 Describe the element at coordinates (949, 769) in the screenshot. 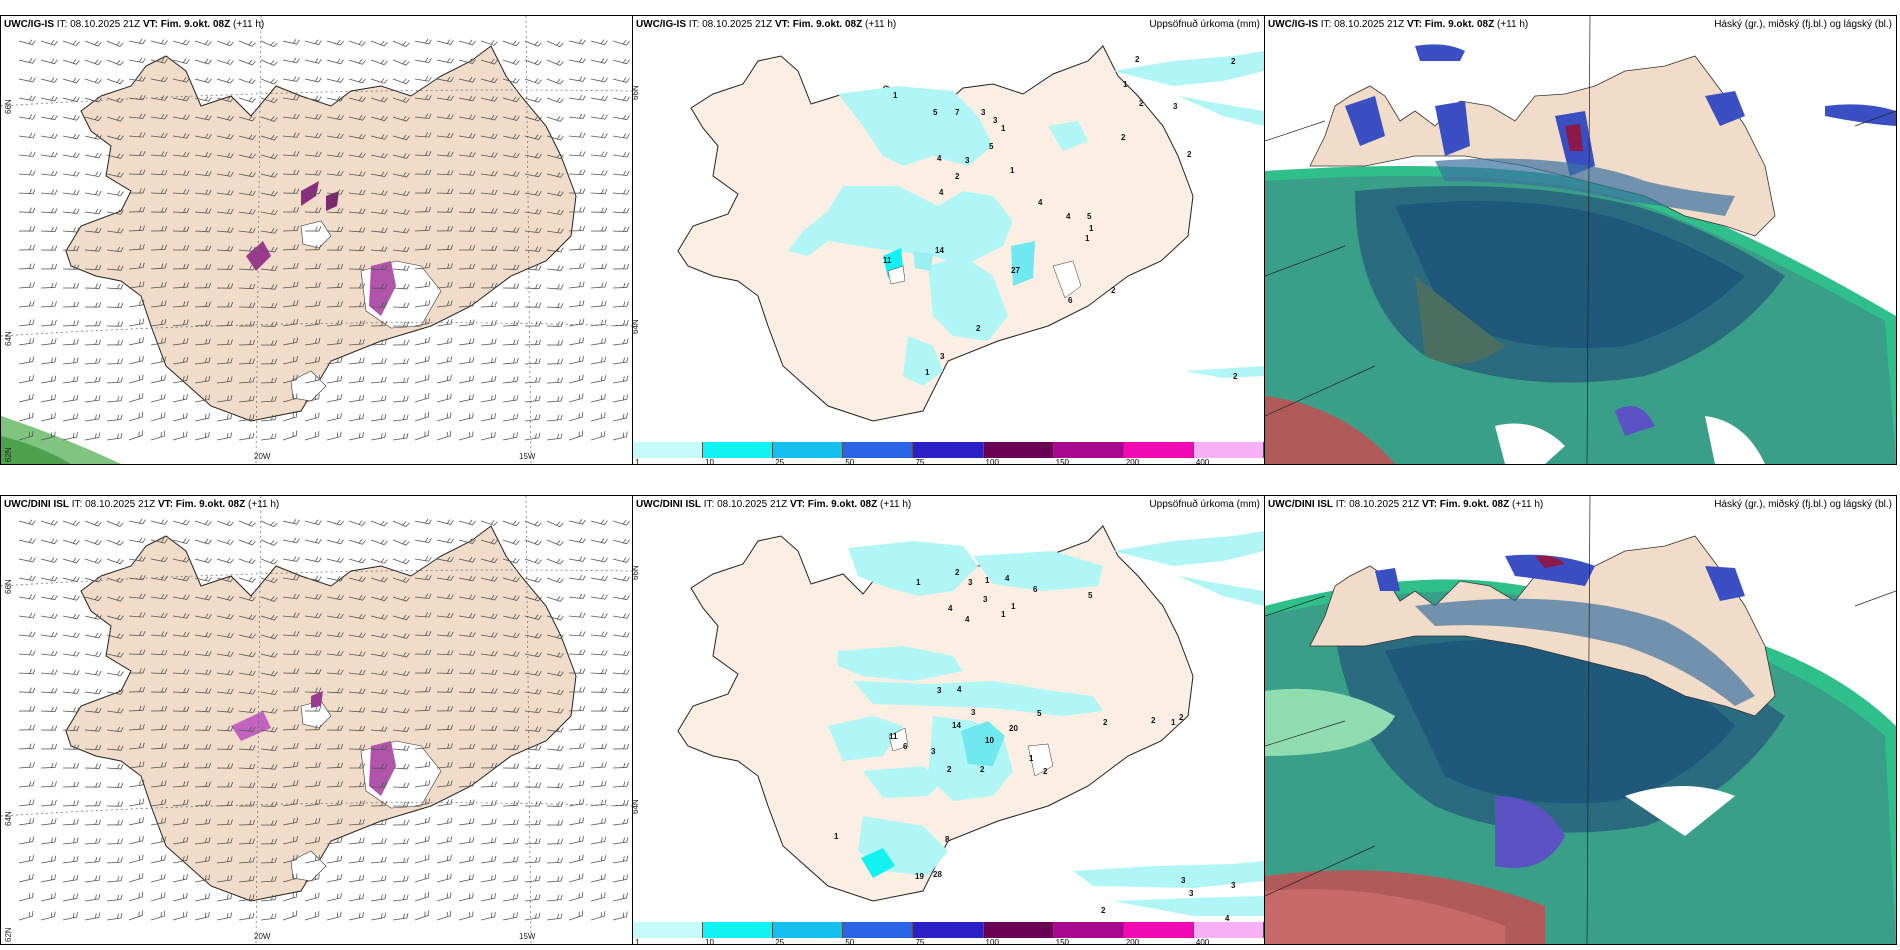

I see `precip-amount-label: 2` at that location.